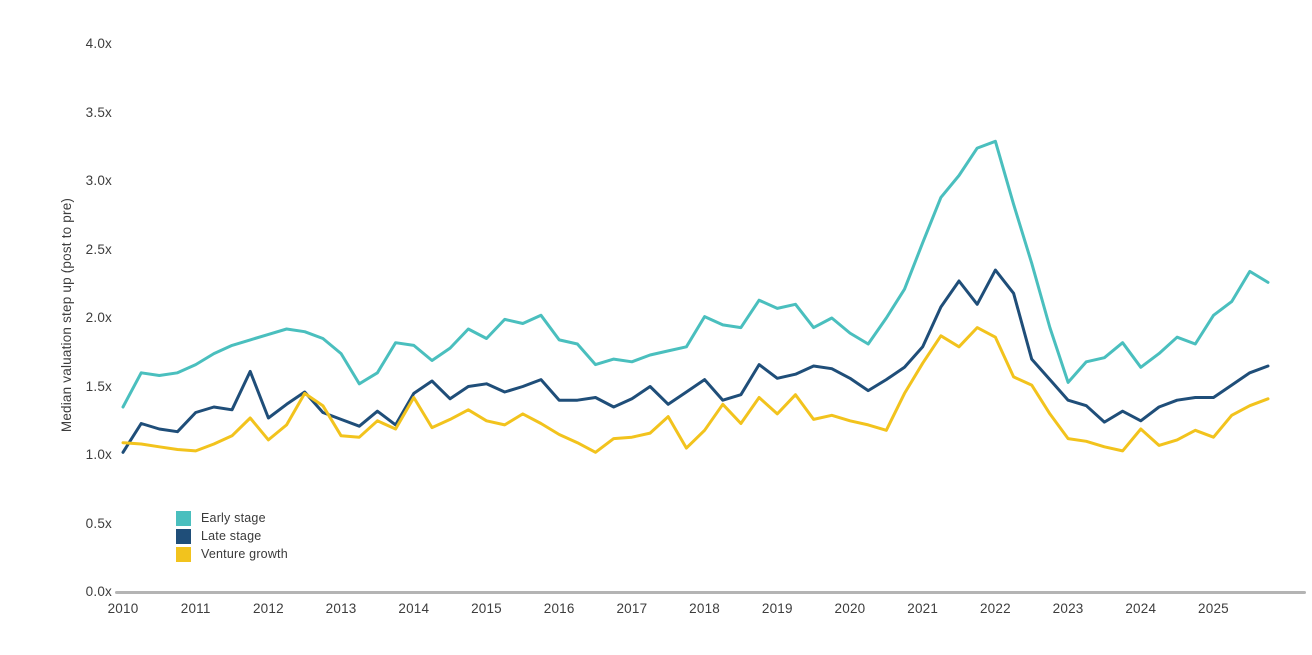 This screenshot has width=1312, height=655. I want to click on legend-label: Late stage, so click(231, 536).